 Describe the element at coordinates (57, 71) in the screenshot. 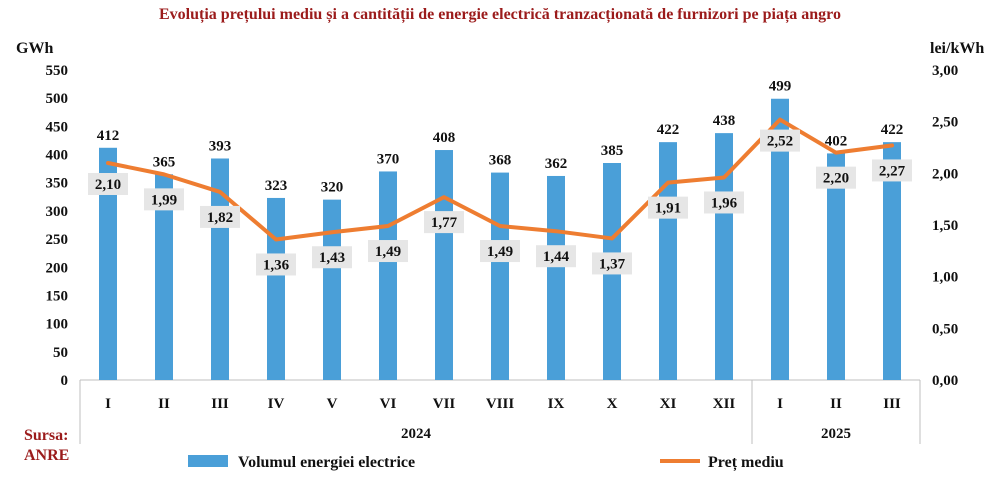

I see `y-left-tick-label: 550` at that location.